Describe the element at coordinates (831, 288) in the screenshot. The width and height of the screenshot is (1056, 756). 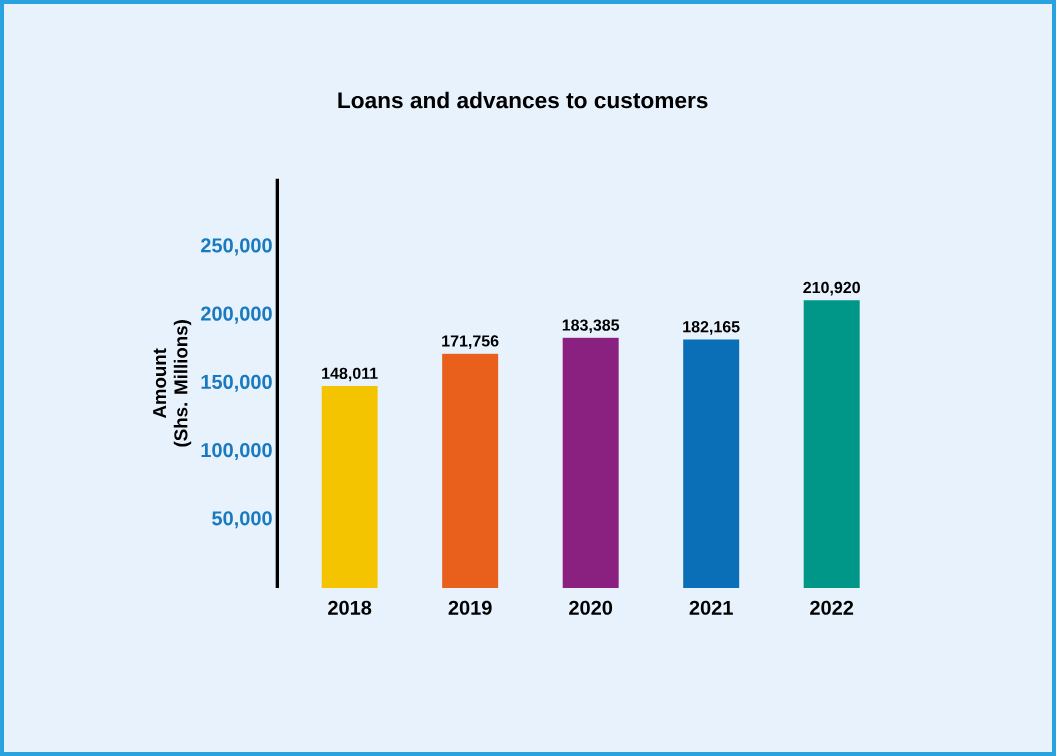
I see `data-label: 210,920` at that location.